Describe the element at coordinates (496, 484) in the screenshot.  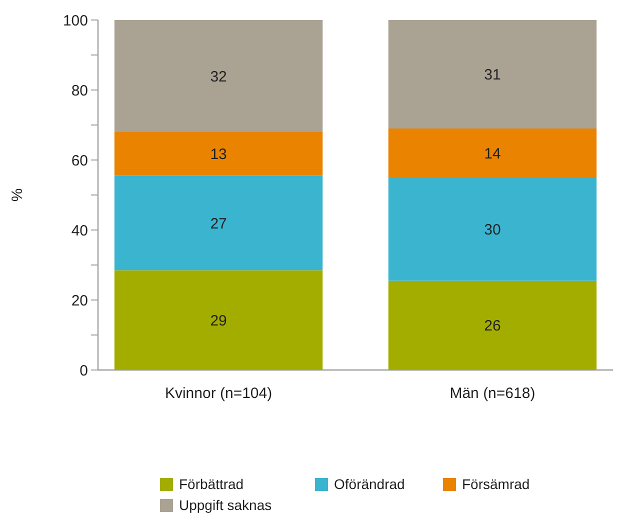
I see `legend-label: Försämrad` at that location.